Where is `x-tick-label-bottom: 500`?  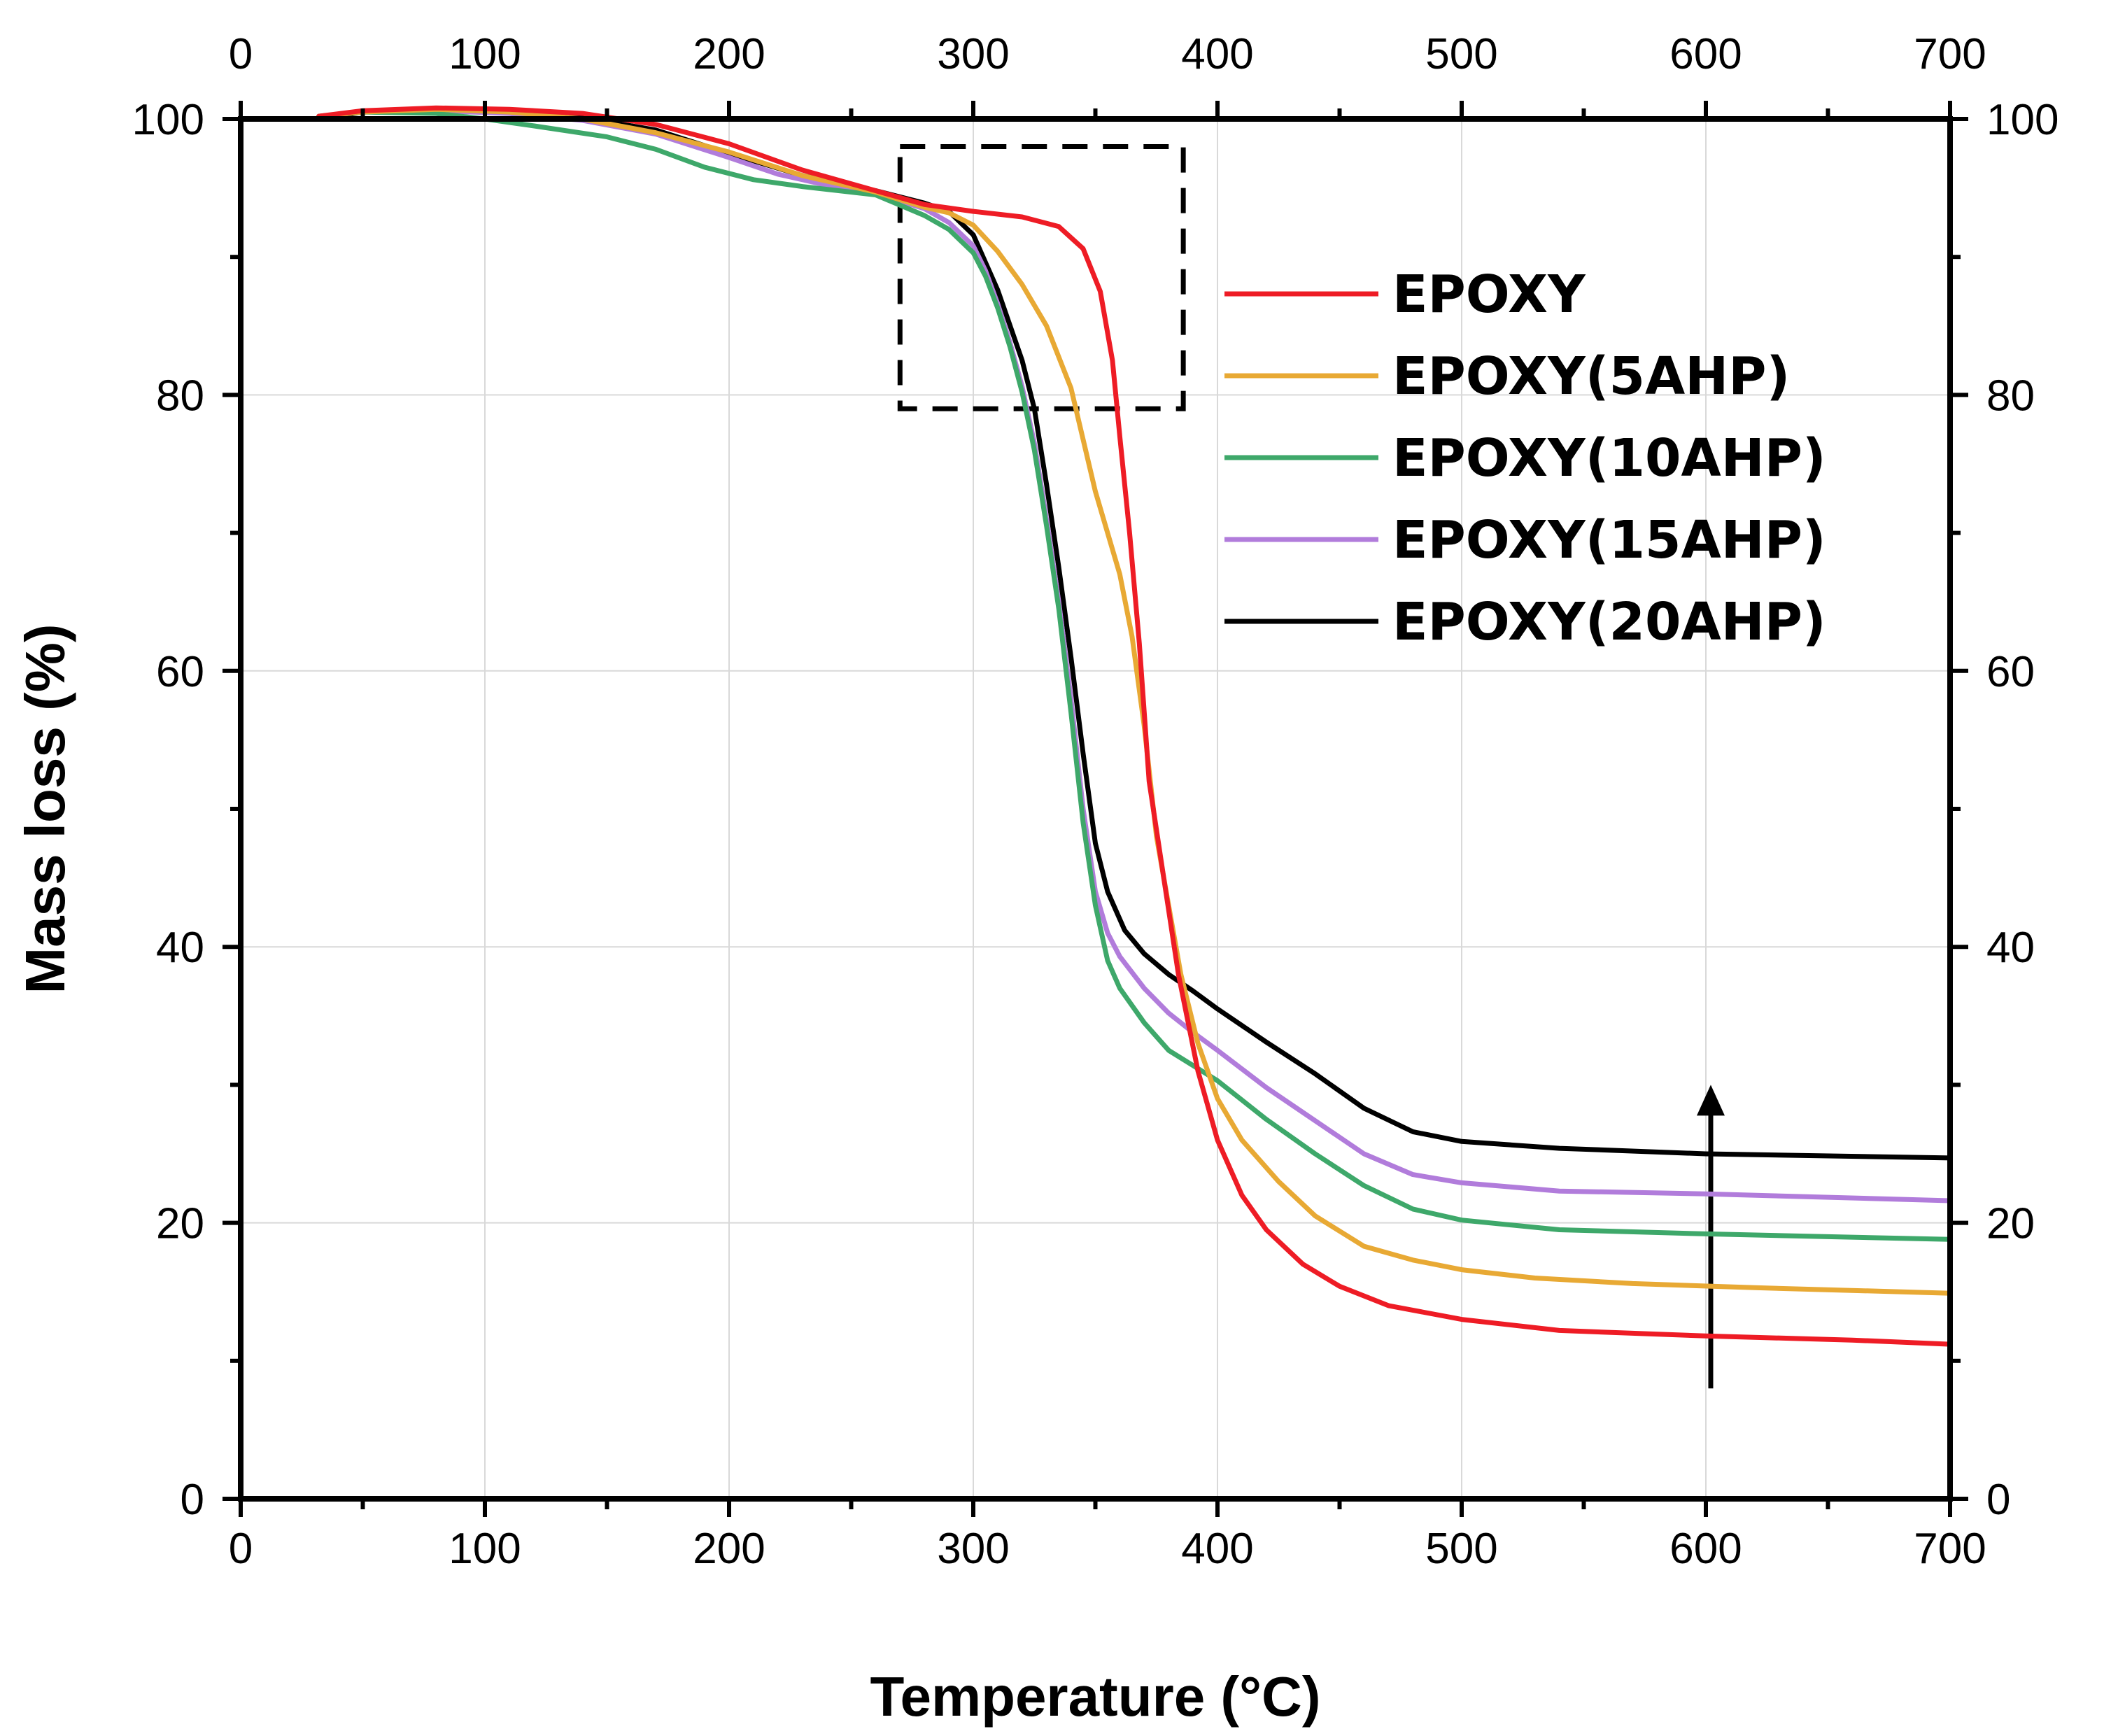
x-tick-label-bottom: 500 is located at coordinates (1461, 1549).